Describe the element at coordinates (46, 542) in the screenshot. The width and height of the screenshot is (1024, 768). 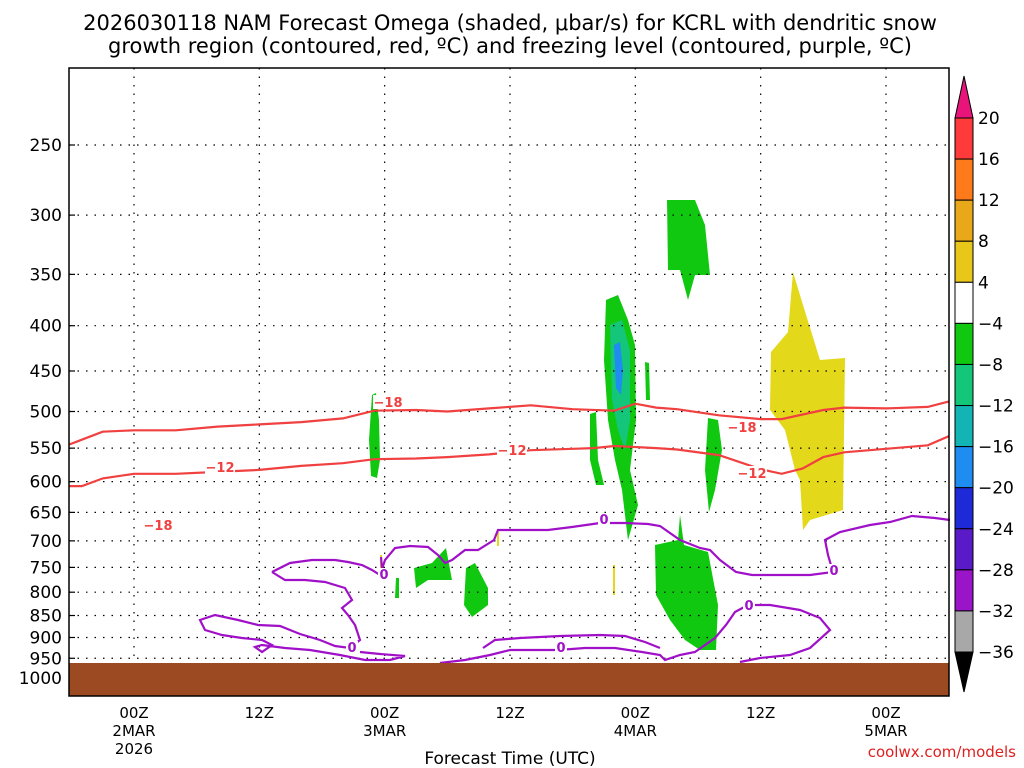
I see `y-tick-label: 700` at that location.